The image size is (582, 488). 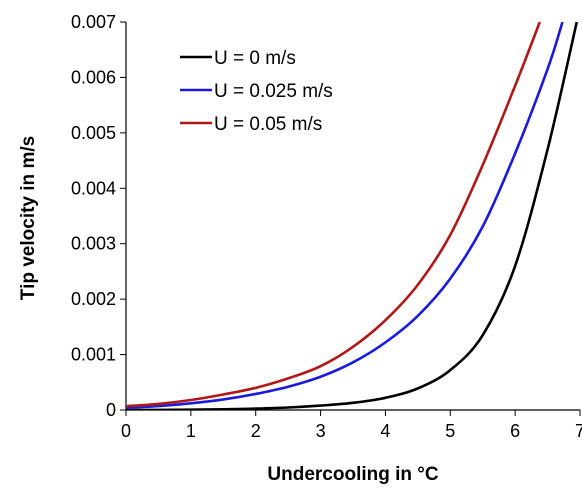 What do you see at coordinates (126, 431) in the screenshot?
I see `x-tick-label: 0` at bounding box center [126, 431].